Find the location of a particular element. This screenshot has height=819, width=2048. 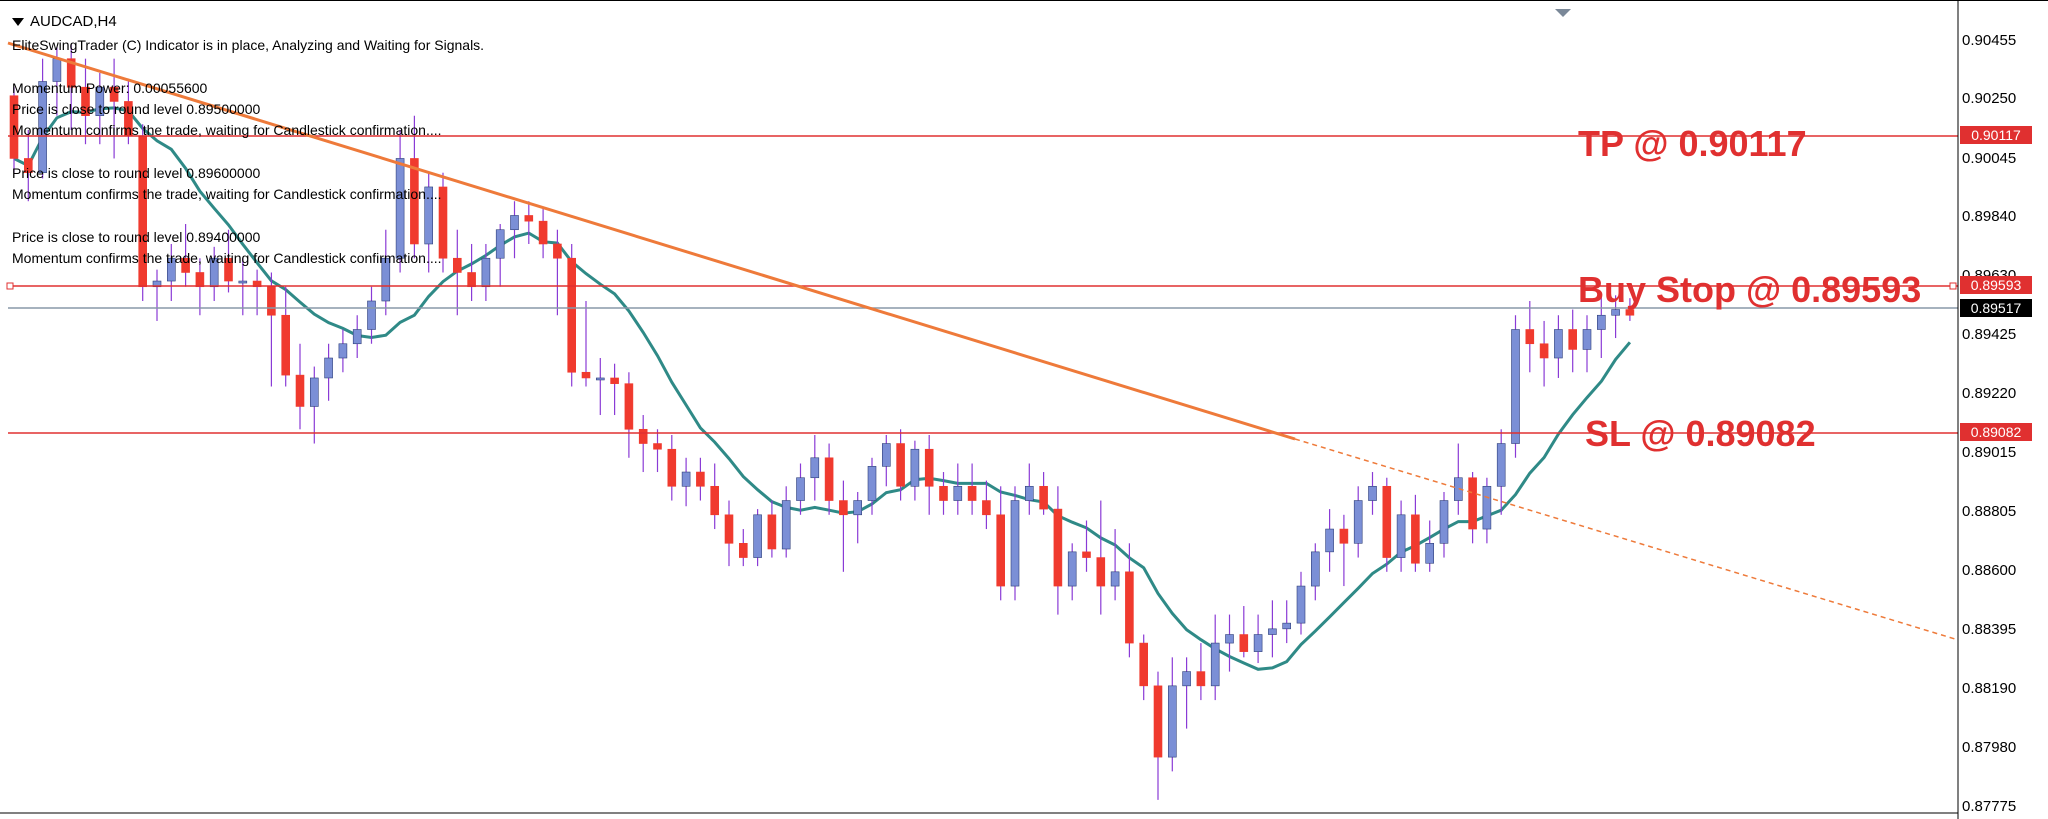

buy-stop-line-handle-right is located at coordinates (1953, 286).